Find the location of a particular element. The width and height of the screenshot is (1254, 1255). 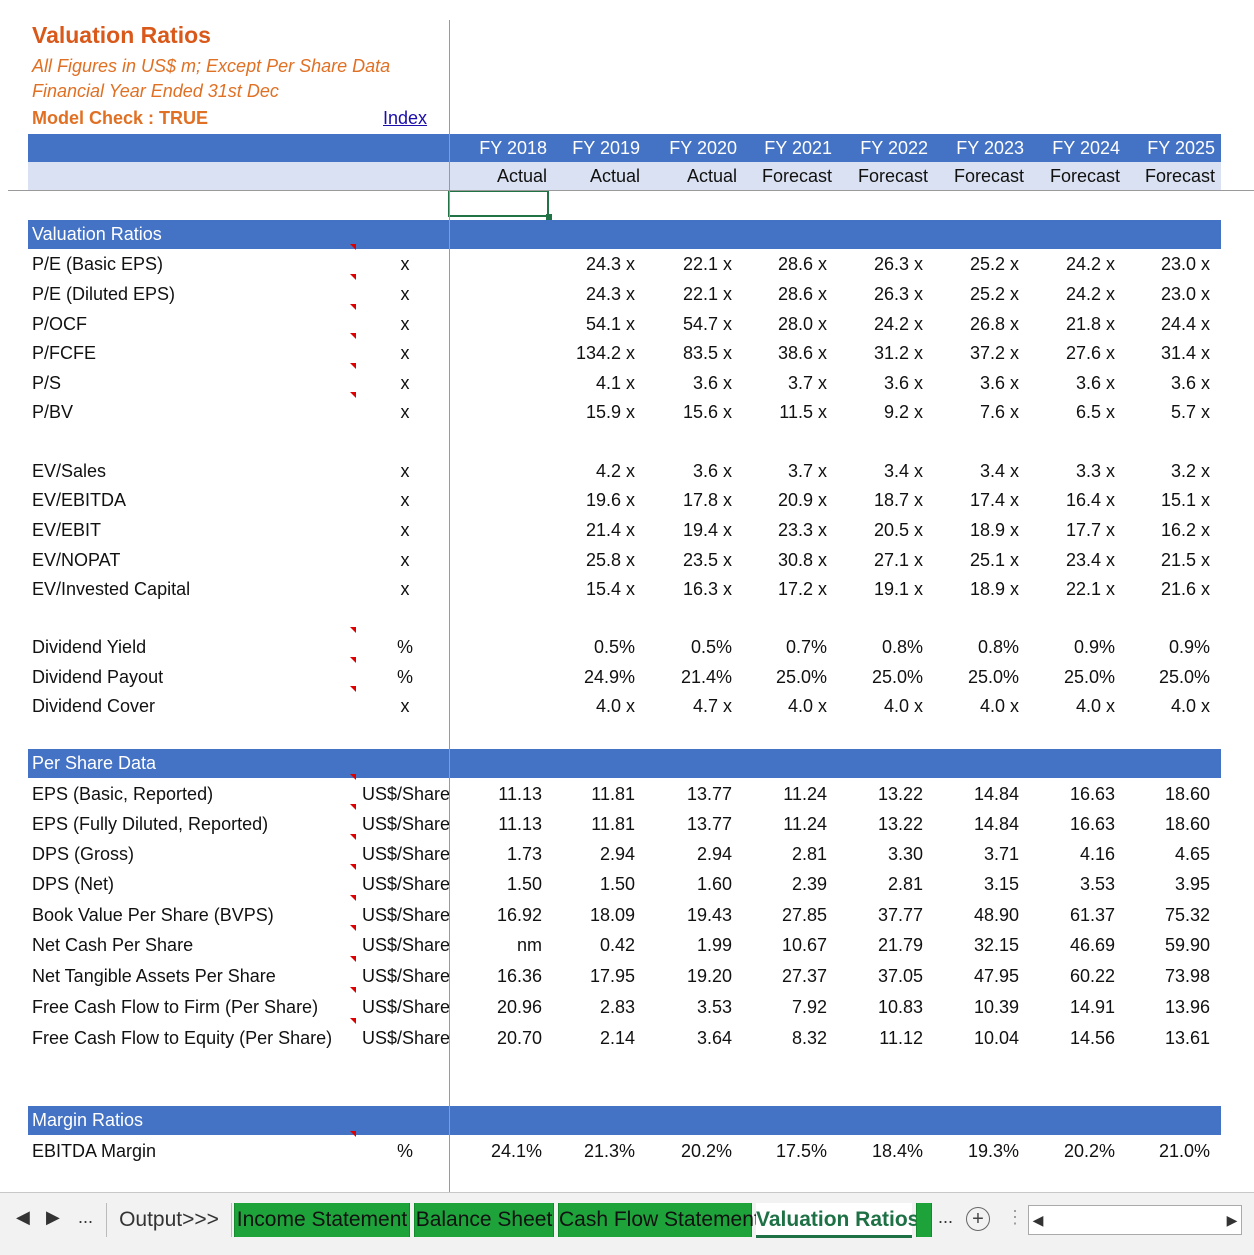

value-cell: 28.0 x is located at coordinates (802, 324).